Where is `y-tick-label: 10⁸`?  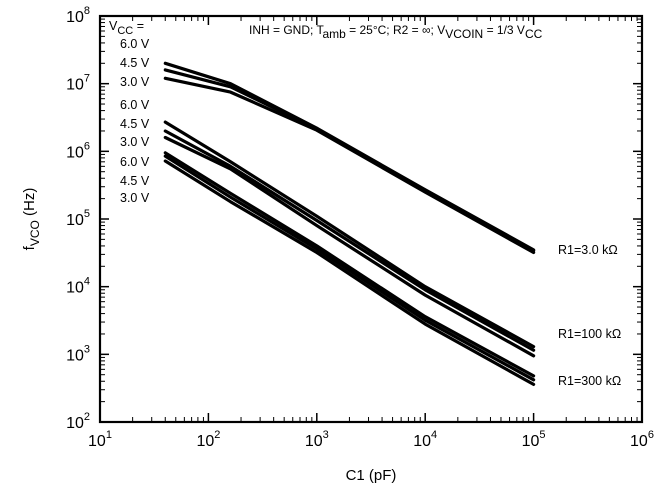
y-tick-label: 10⁸ is located at coordinates (78, 15).